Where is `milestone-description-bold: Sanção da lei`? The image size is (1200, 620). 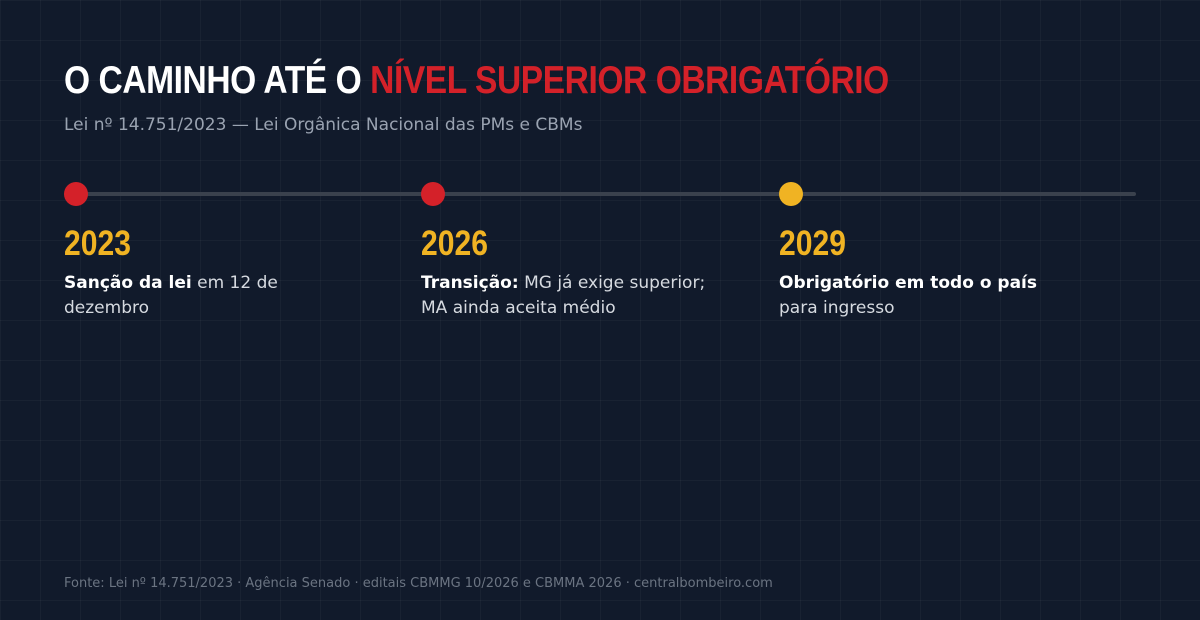
milestone-description-bold: Sanção da lei is located at coordinates (128, 283).